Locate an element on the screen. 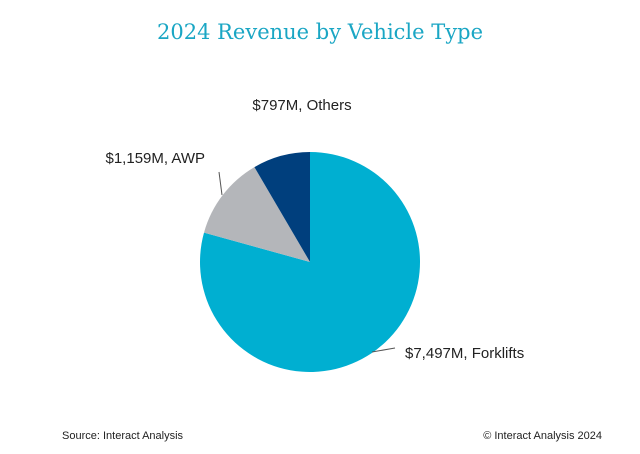  pie-slice-others is located at coordinates (282, 207).